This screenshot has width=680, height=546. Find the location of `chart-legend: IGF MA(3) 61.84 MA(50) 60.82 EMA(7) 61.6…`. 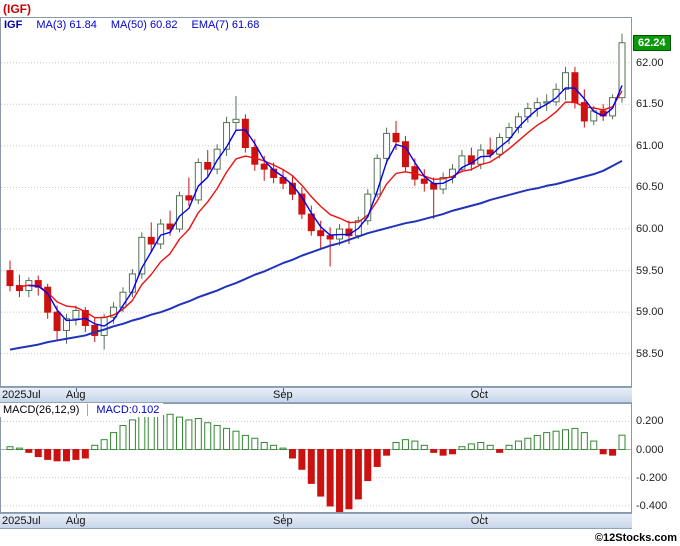

chart-legend: IGF MA(3) 61.84 MA(50) 60.82 EMA(7) 61.6… is located at coordinates (131, 25).